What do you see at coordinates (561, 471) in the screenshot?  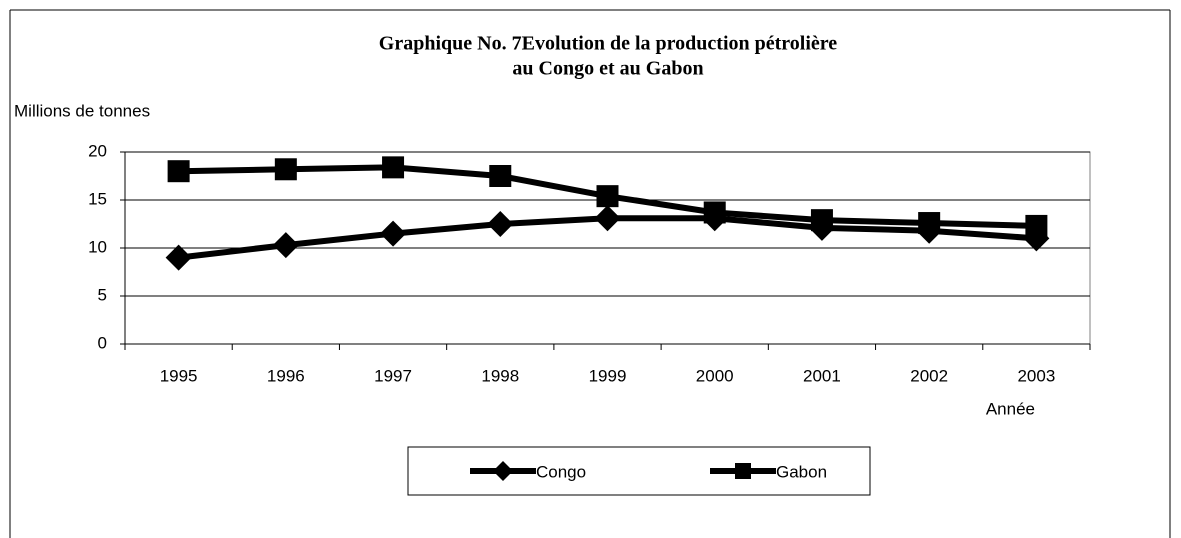 I see `legend-label: Congo` at bounding box center [561, 471].